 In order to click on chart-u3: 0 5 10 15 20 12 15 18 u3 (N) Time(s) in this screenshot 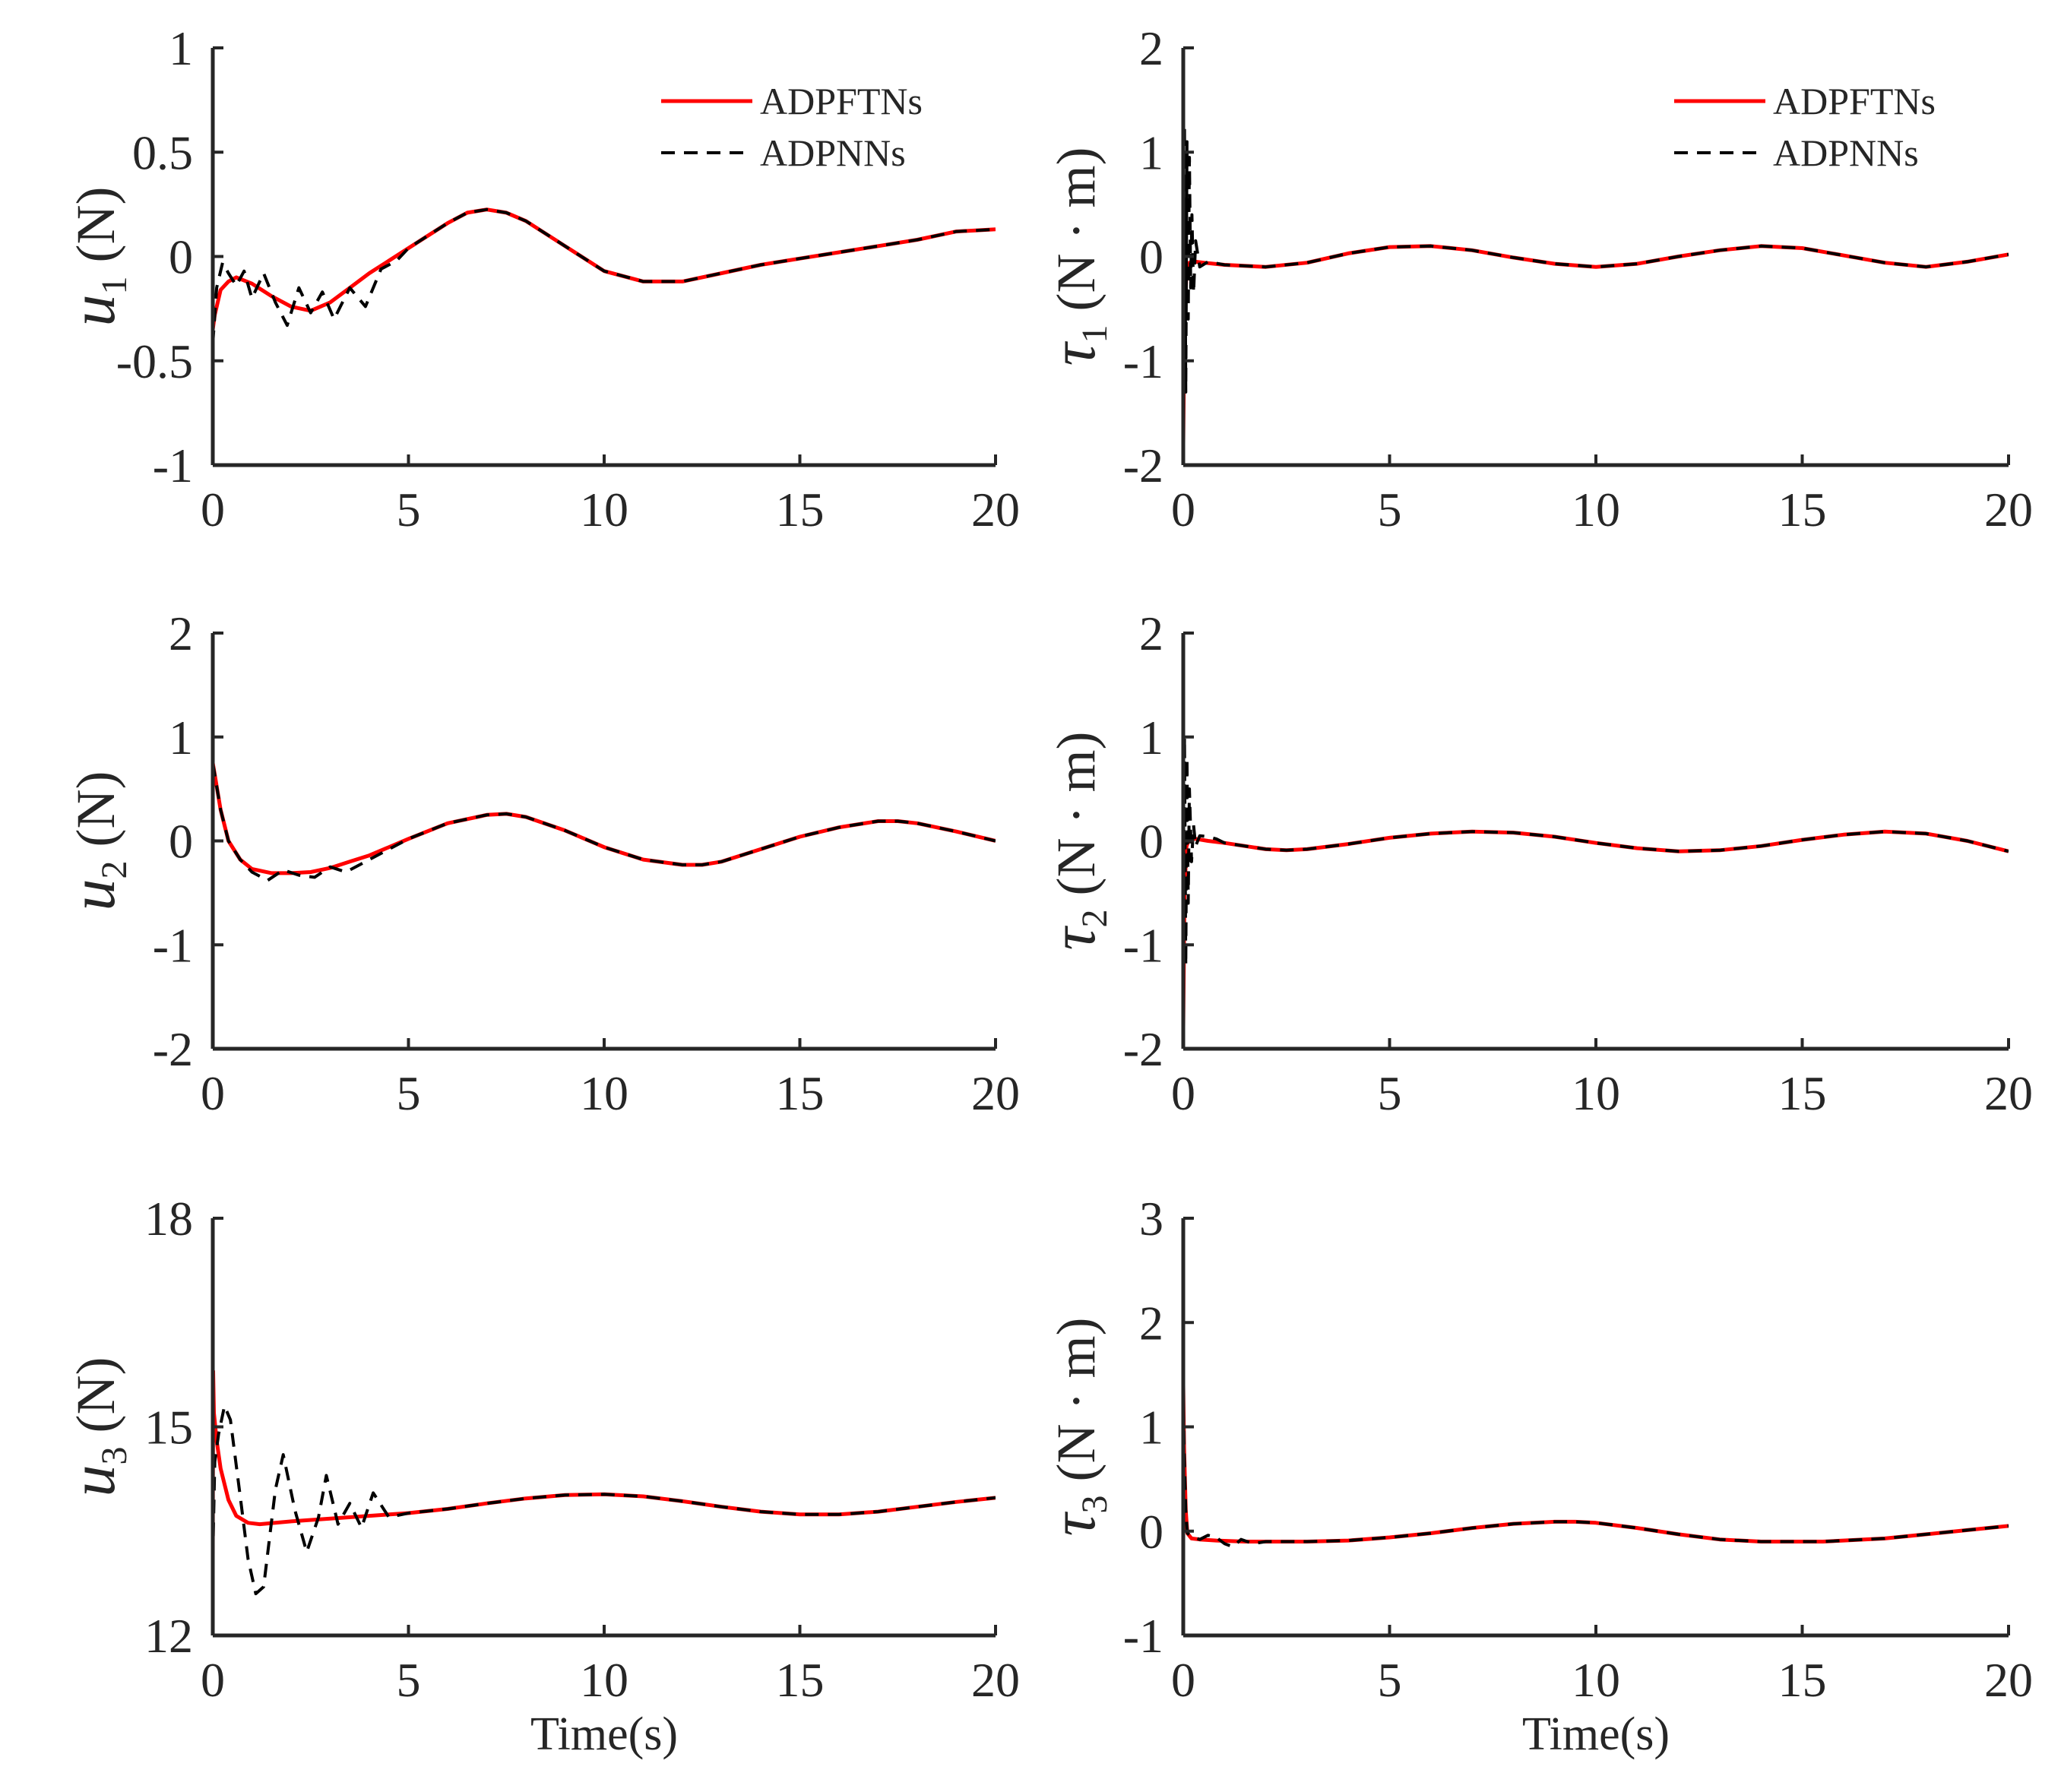, I will do `click(539, 1476)`.